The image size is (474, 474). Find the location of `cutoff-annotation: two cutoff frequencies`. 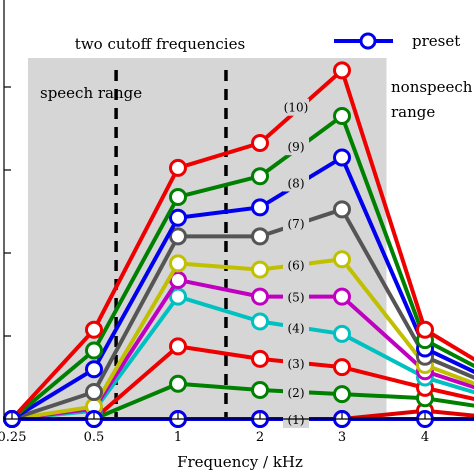

cutoff-annotation: two cutoff frequencies is located at coordinates (160, 44).